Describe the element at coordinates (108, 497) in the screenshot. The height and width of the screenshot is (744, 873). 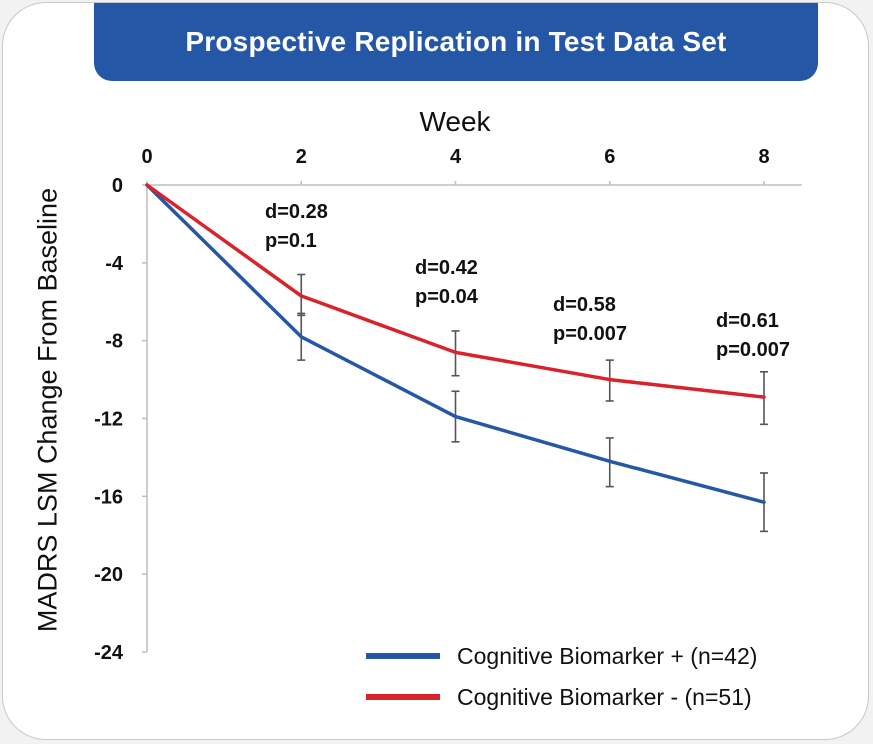
I see `y-tick-label: -16` at that location.